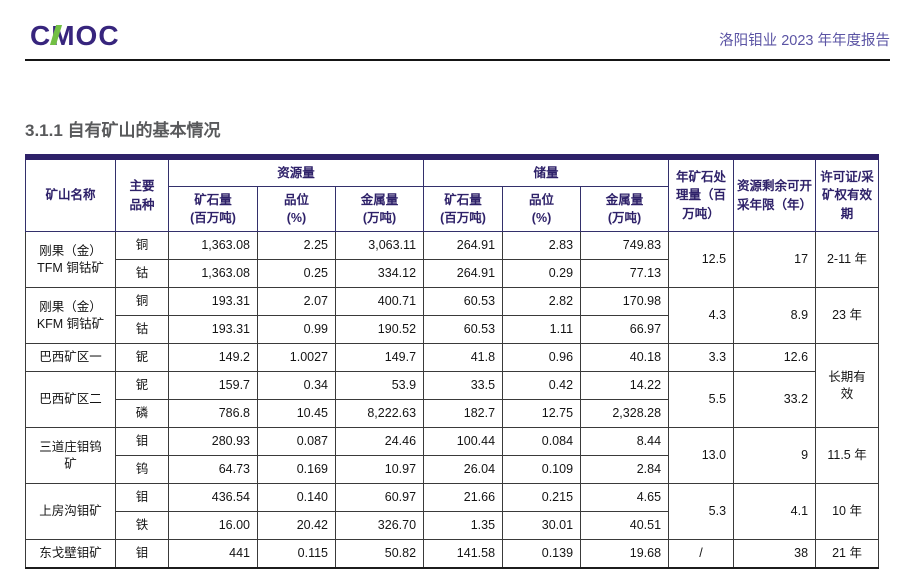 The image size is (915, 569). What do you see at coordinates (701, 259) in the screenshot?
I see `annual-processing-cell: 12.5` at bounding box center [701, 259].